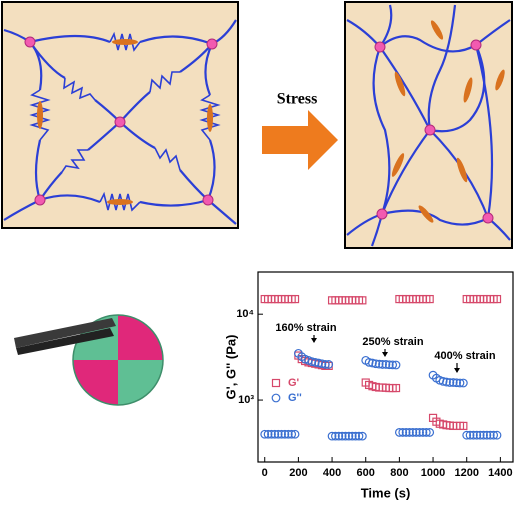  Describe the element at coordinates (294, 383) in the screenshot. I see `legend-label: G'` at that location.